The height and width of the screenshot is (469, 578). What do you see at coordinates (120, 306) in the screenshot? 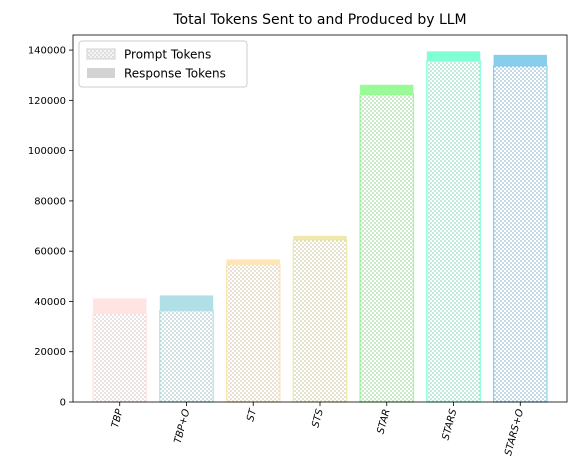
I see `bar-response-tbp` at bounding box center [120, 306].